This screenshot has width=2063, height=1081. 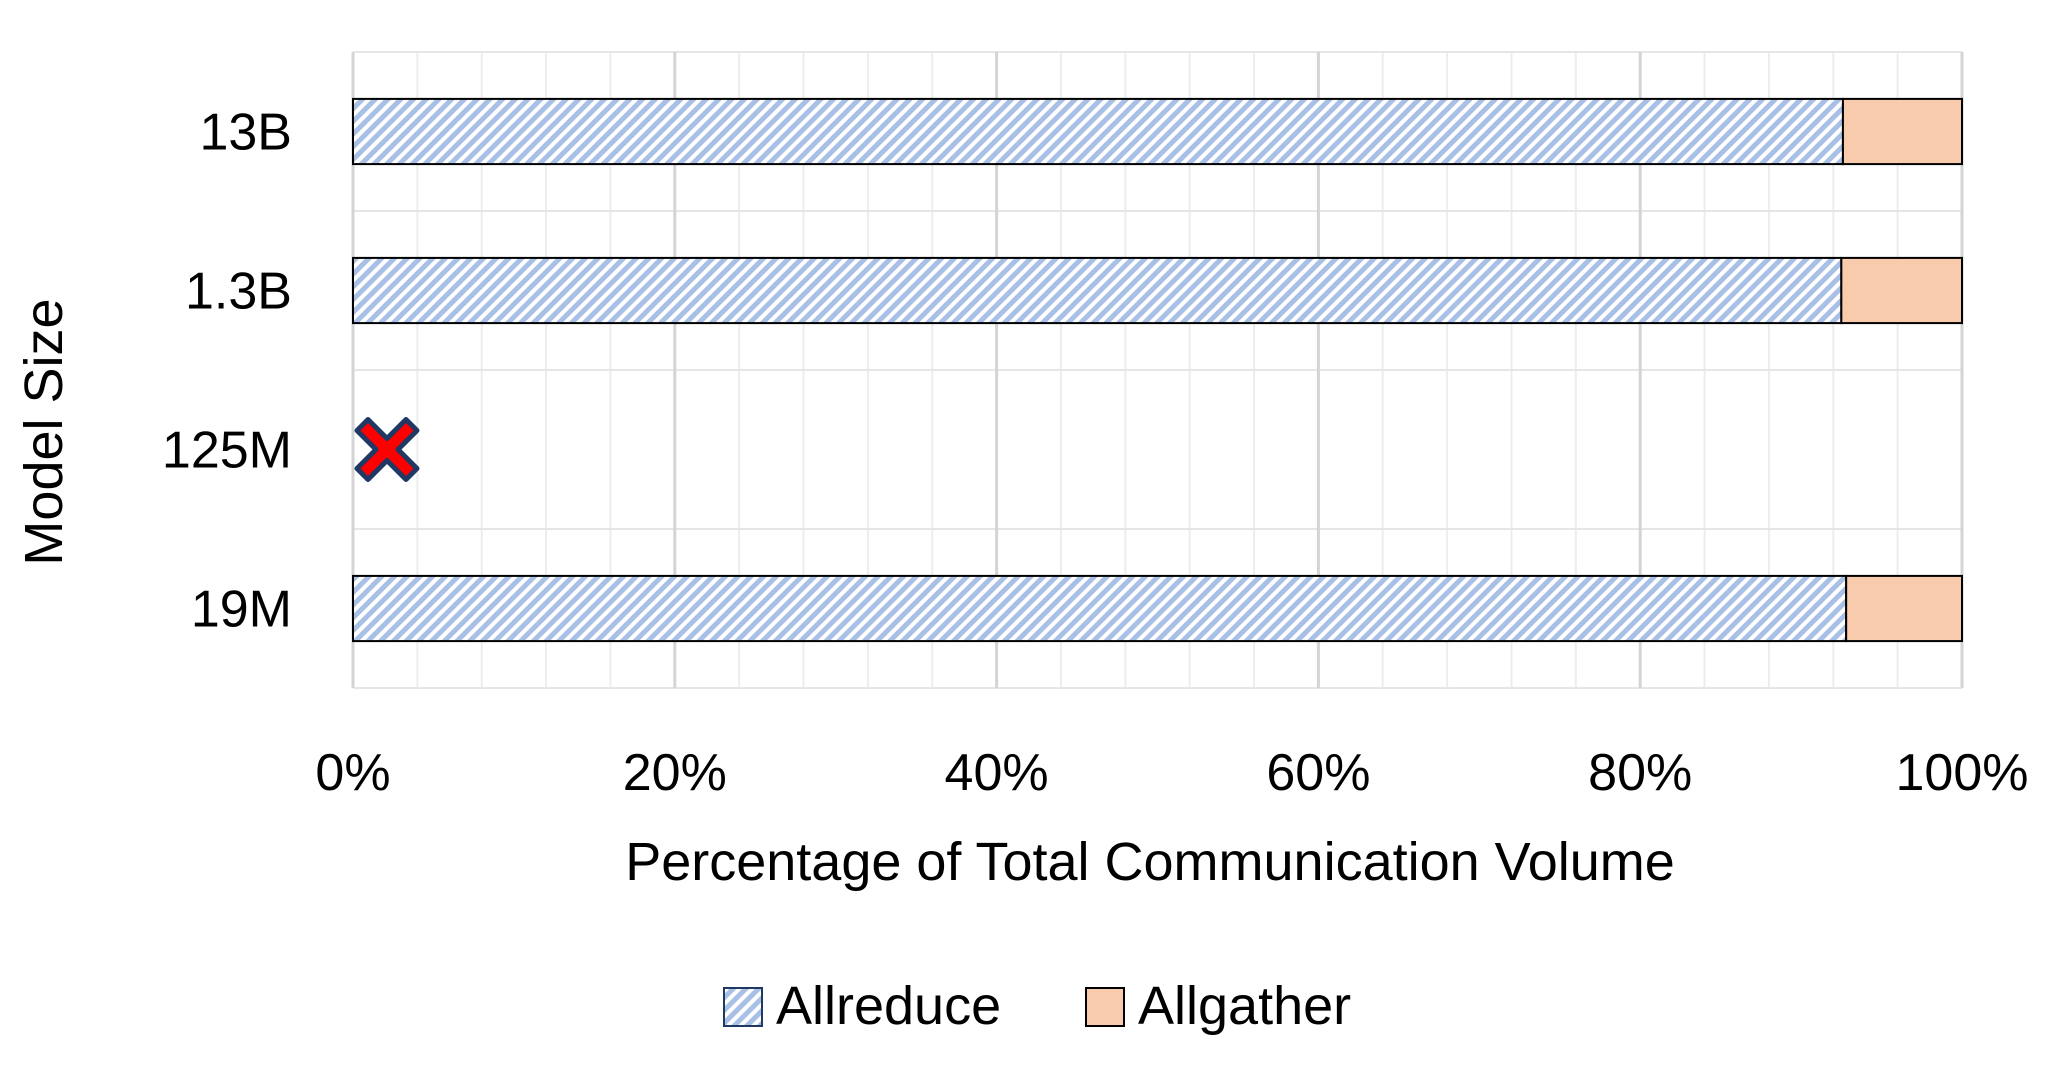 I want to click on x-axis-title: Percentage of Total Communication Volume, so click(x=1150, y=862).